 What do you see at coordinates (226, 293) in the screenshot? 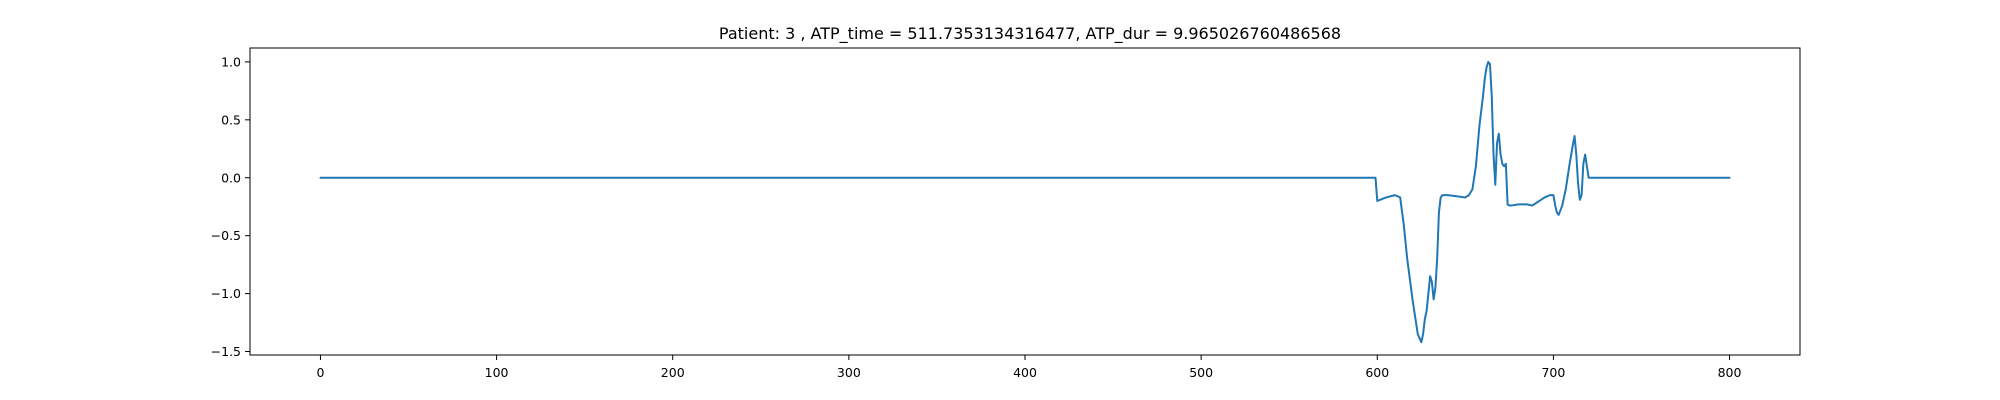
I see `y-tick-label: −1.0` at bounding box center [226, 293].